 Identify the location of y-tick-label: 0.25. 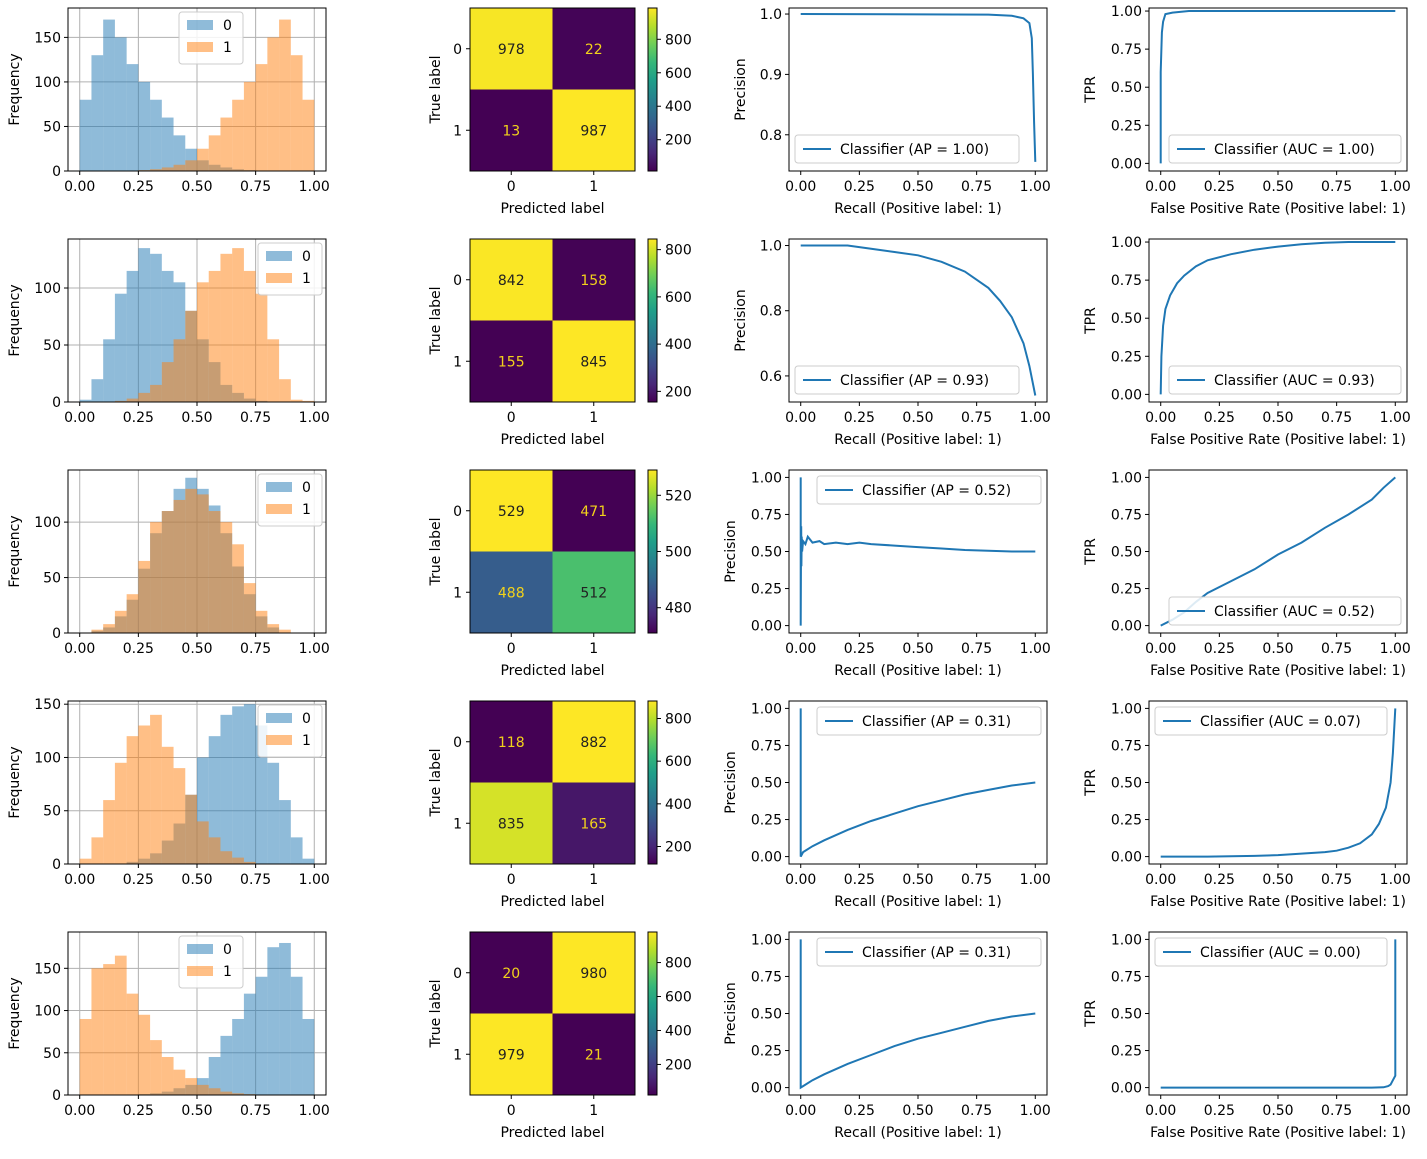
(1126, 357).